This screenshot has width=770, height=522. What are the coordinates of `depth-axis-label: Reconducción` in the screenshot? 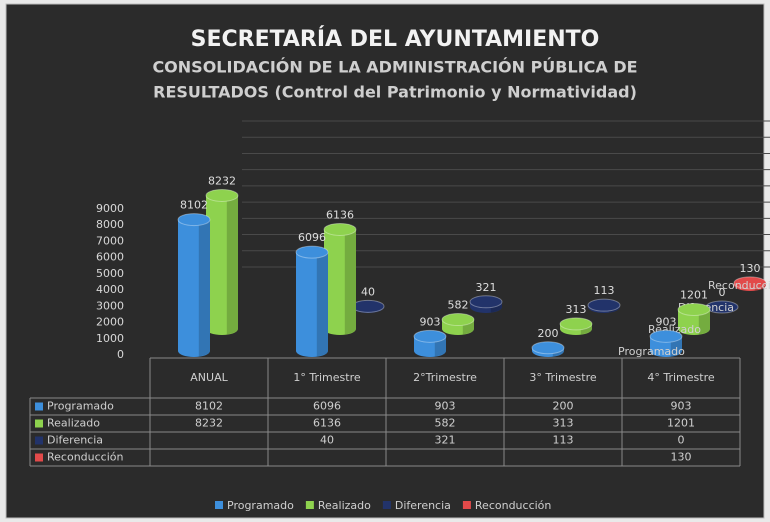 It's located at (739, 285).